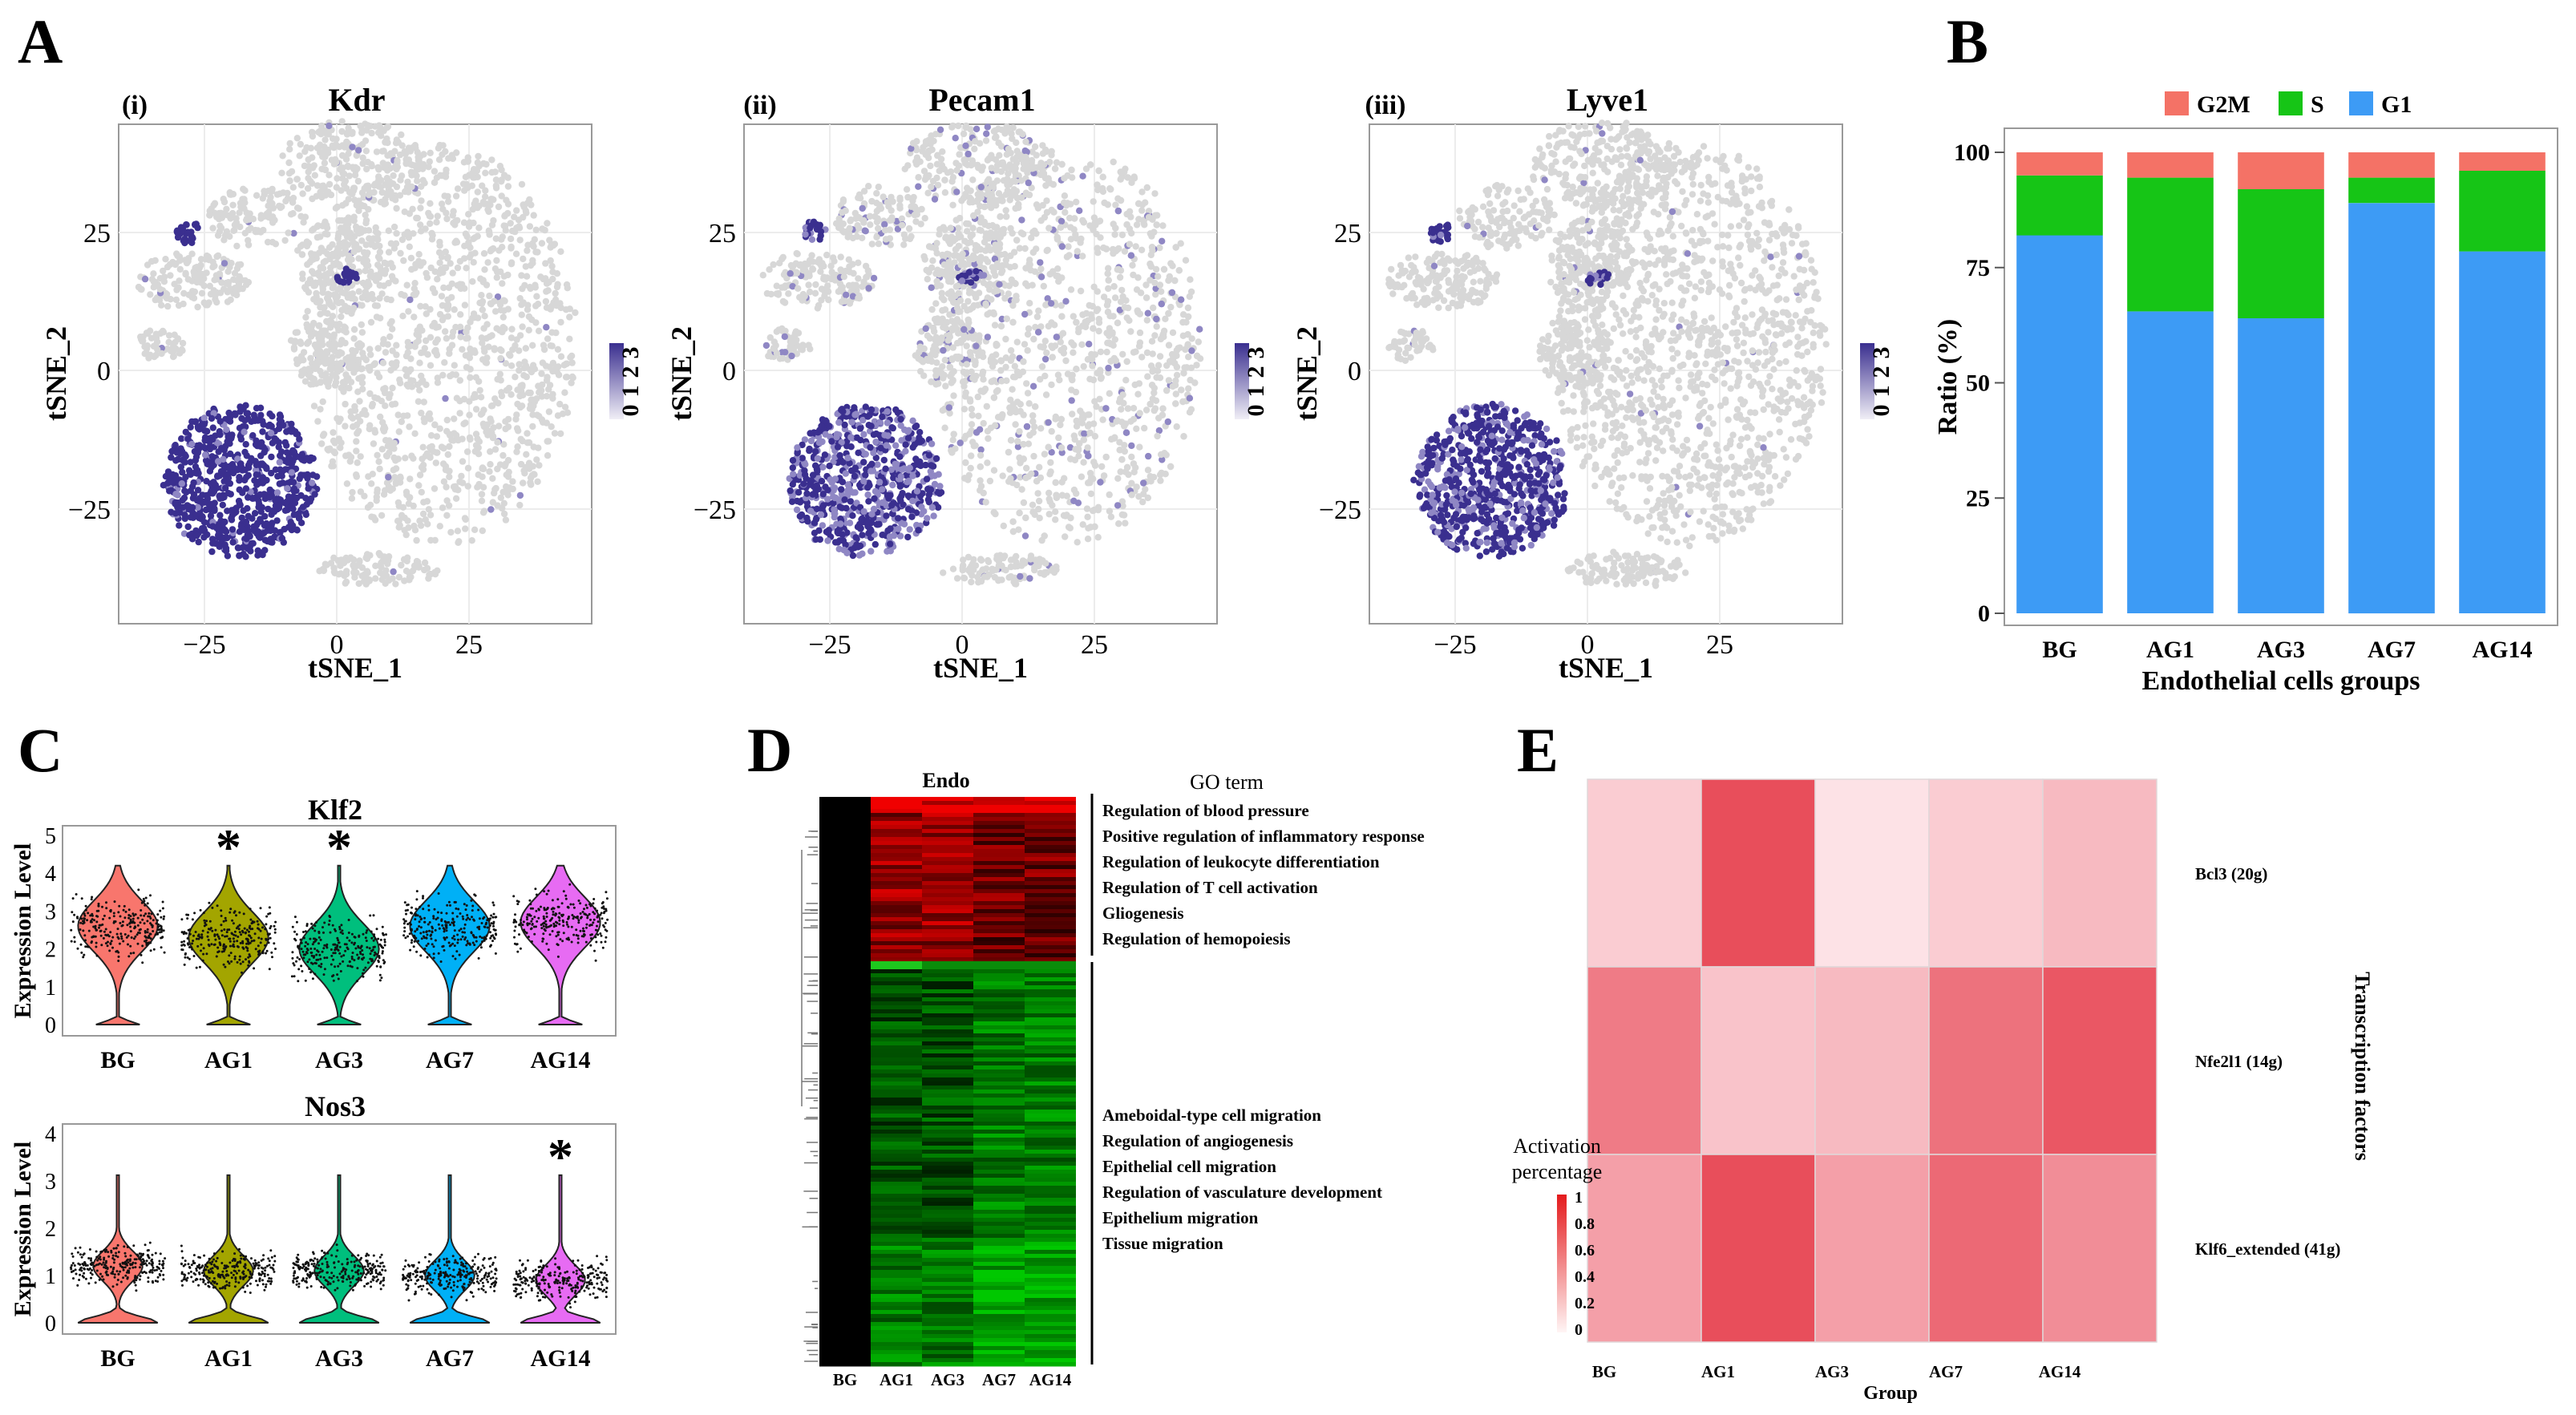  What do you see at coordinates (40, 41) in the screenshot?
I see `panel-letter-a: A` at bounding box center [40, 41].